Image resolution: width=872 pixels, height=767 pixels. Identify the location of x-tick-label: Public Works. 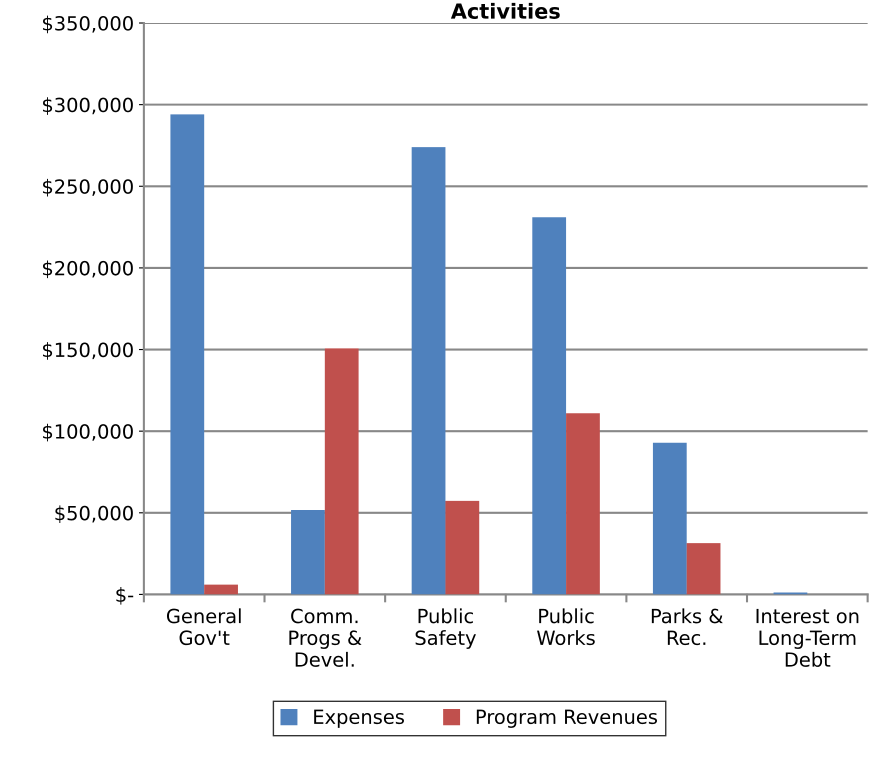
(566, 627).